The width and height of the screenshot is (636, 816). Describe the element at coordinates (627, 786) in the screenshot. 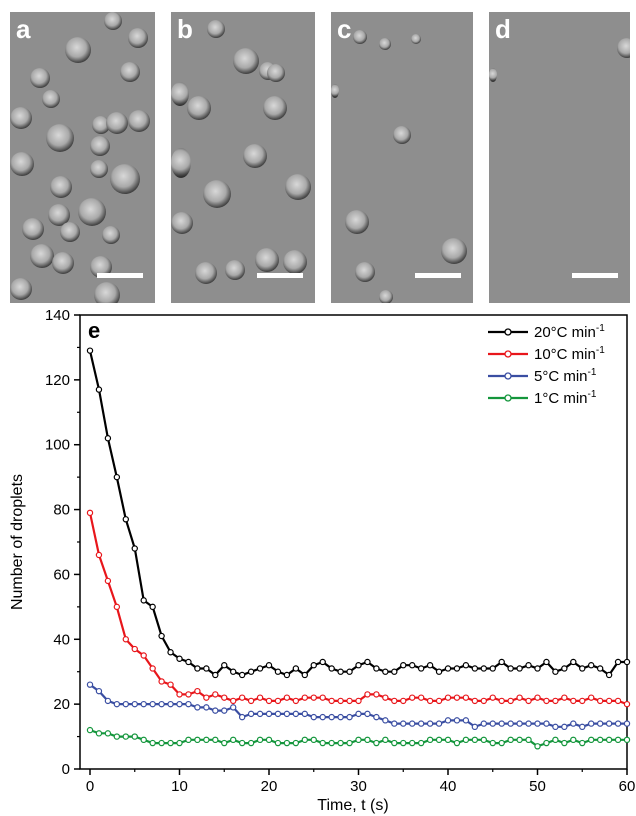

I see `x-tick-label: 60` at that location.